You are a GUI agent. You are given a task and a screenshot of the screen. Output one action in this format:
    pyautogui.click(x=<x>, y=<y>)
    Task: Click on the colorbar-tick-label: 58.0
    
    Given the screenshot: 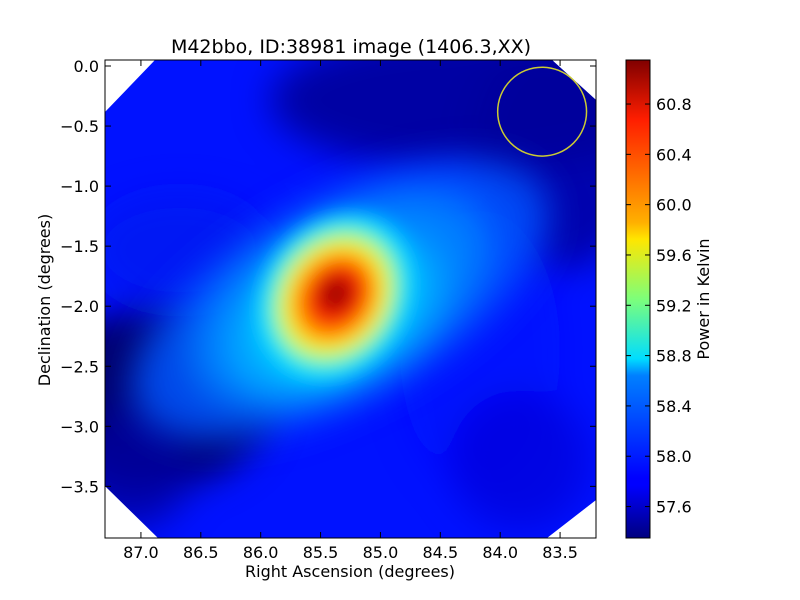 What is the action you would take?
    pyautogui.click(x=674, y=456)
    